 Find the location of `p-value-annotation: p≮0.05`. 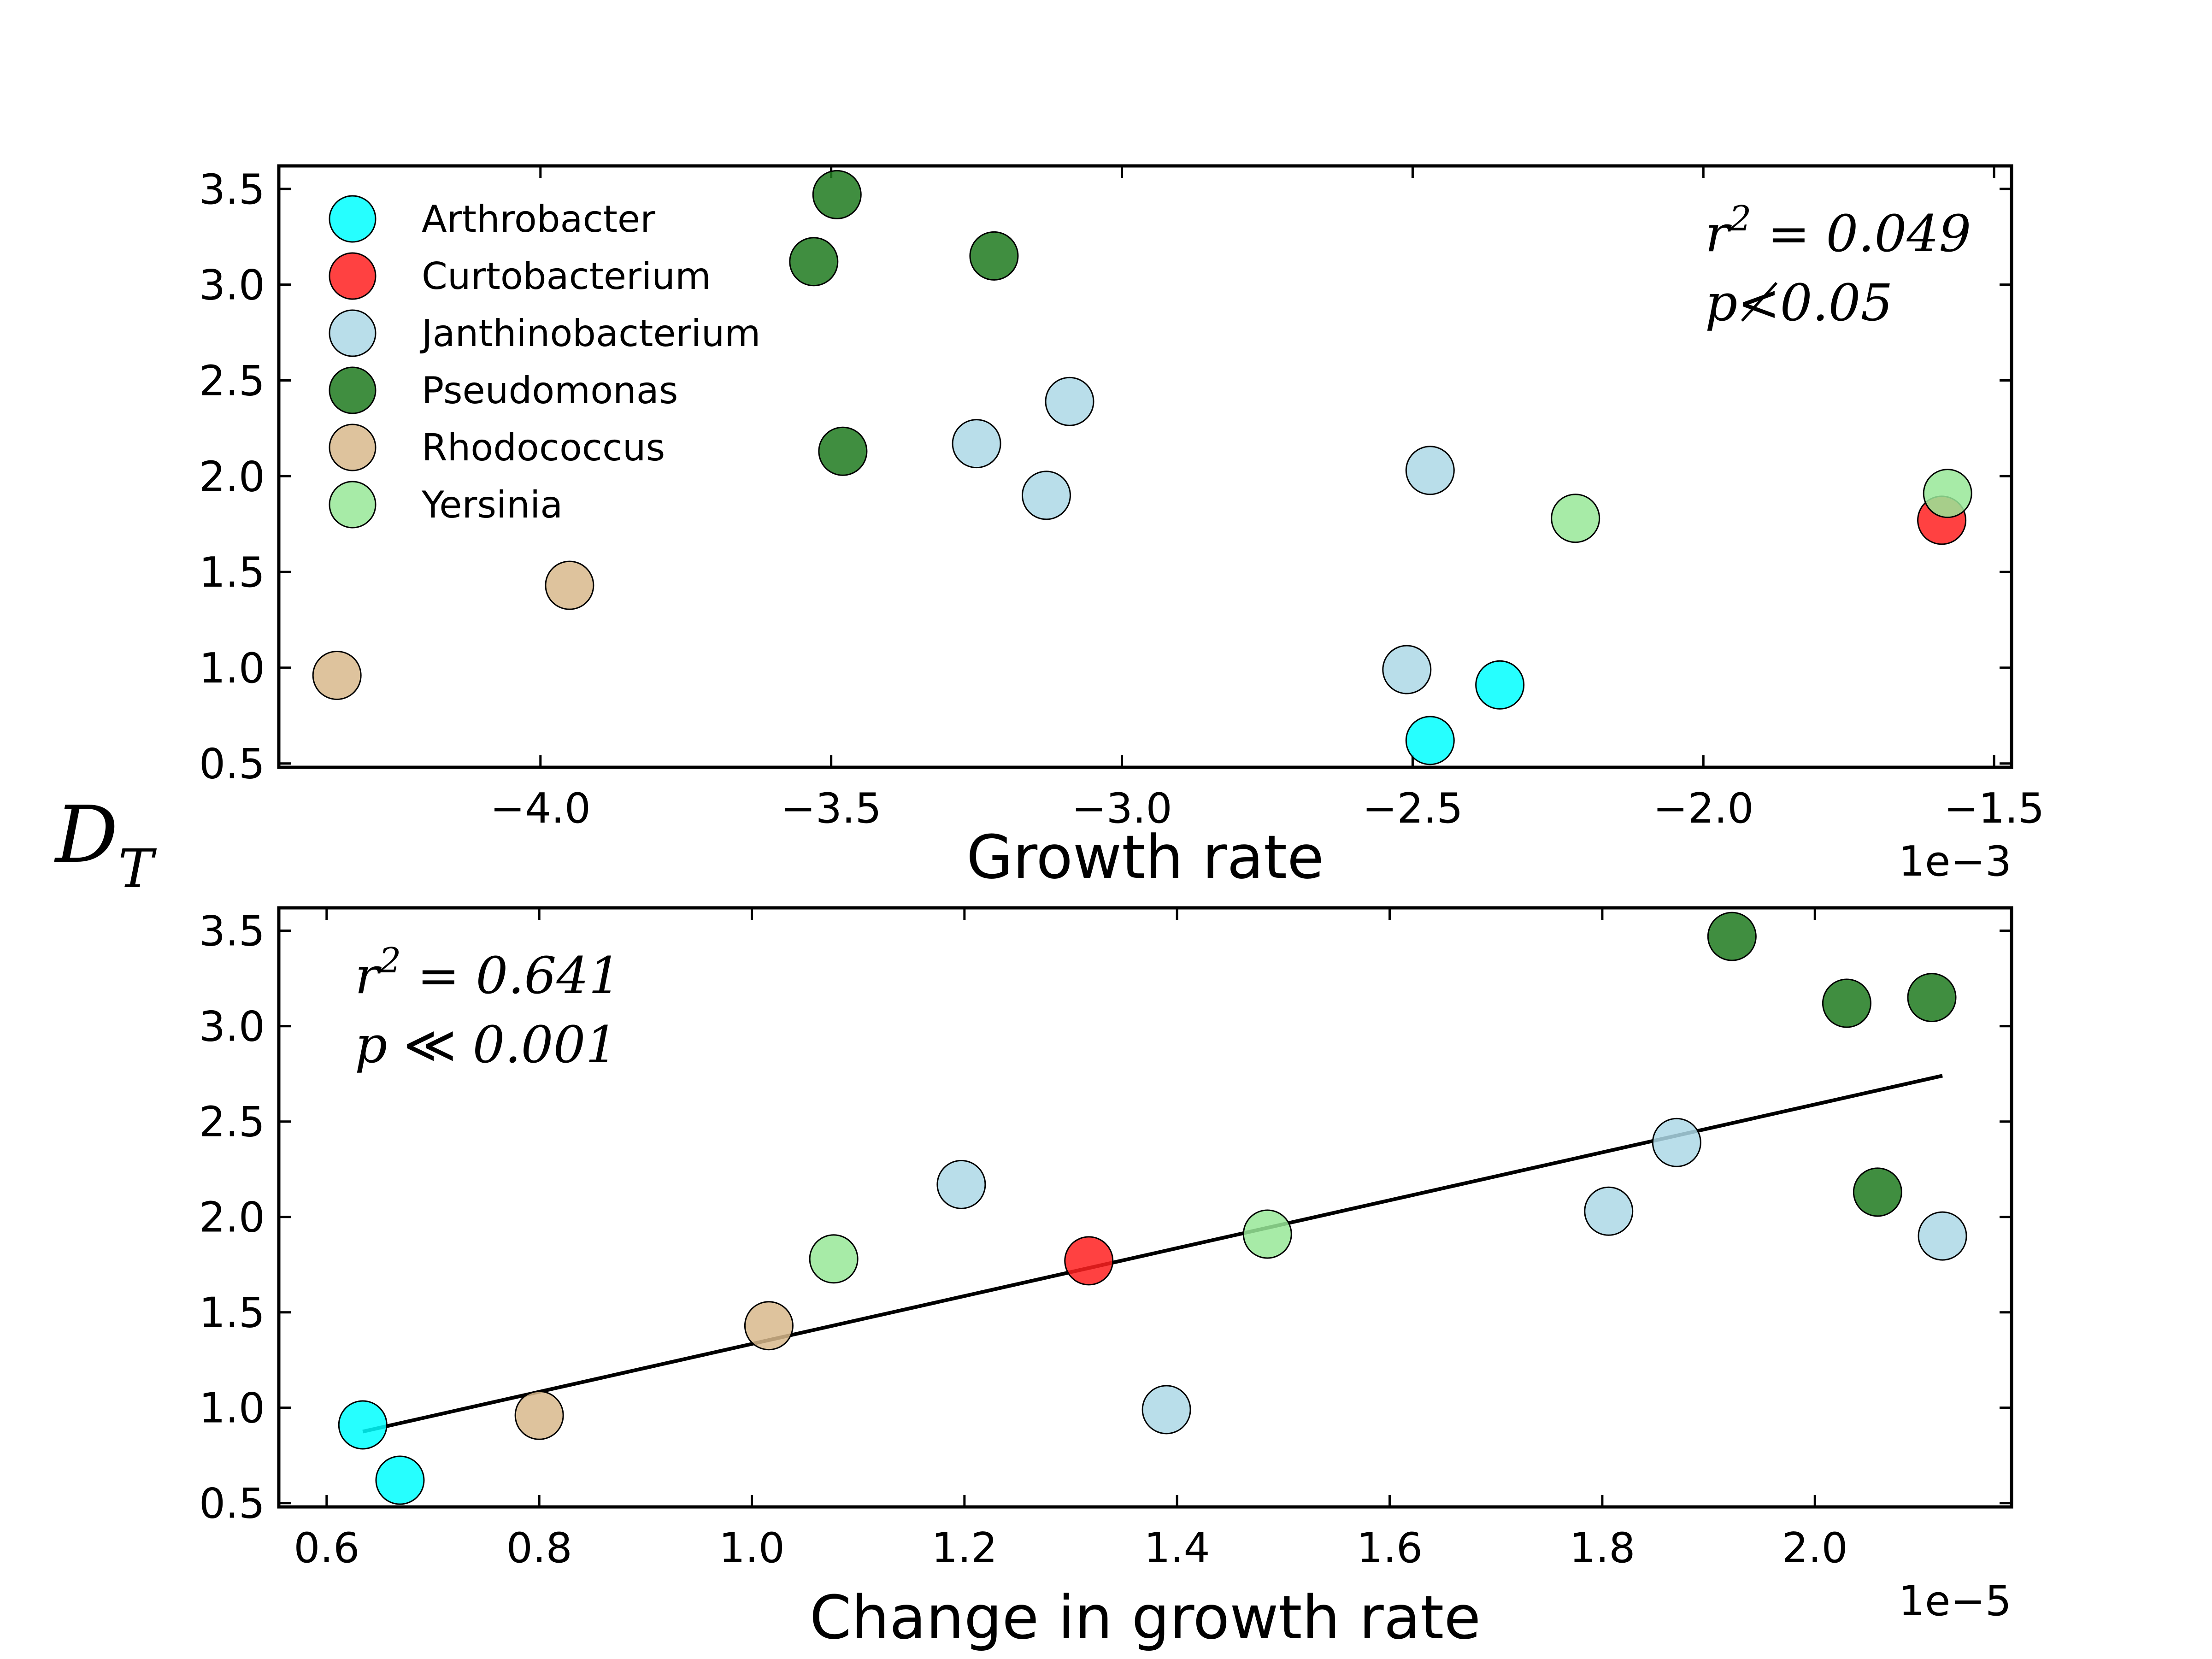

p-value-annotation: p≮0.05 is located at coordinates (1799, 302).